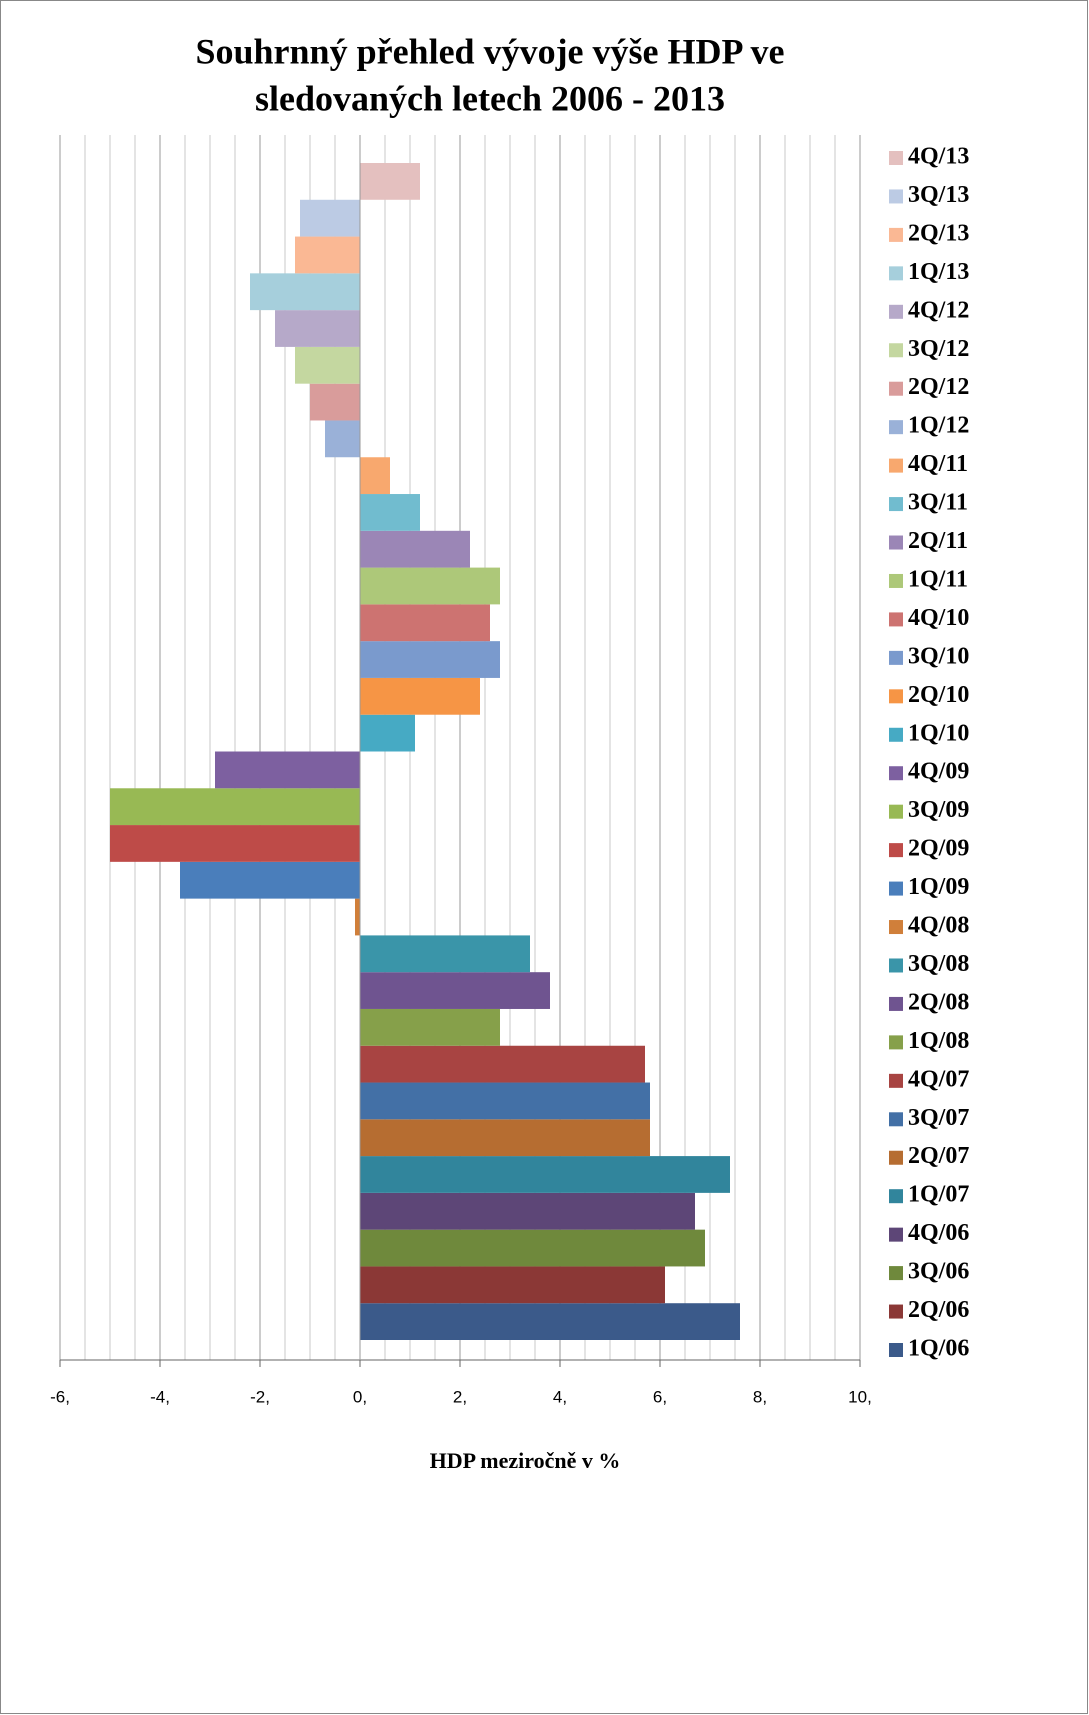 Image resolution: width=1089 pixels, height=1715 pixels. Describe the element at coordinates (938, 733) in the screenshot. I see `legend-label: 1Q/10` at that location.